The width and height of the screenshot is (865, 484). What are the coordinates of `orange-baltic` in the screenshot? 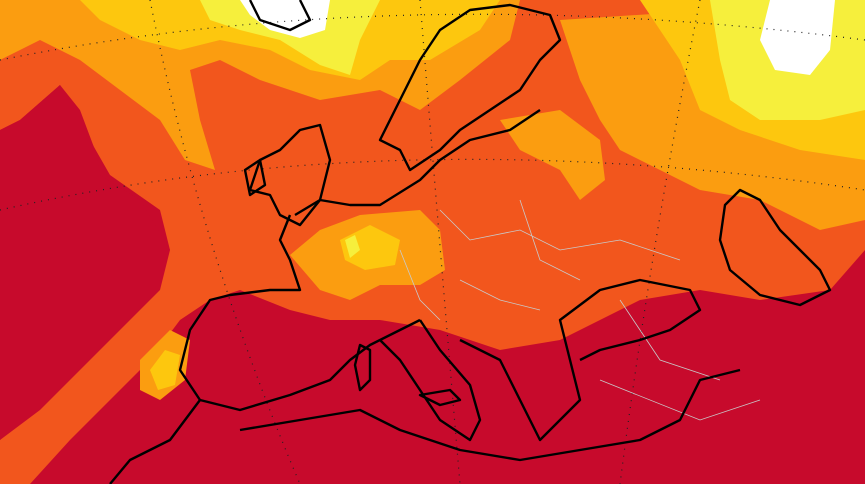 It's located at (552, 155).